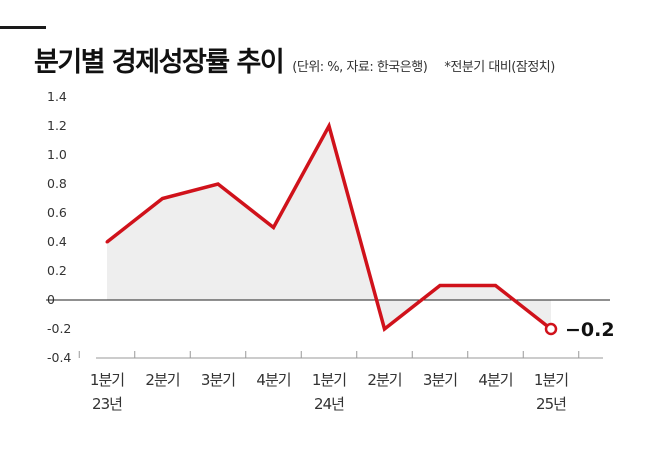  What do you see at coordinates (57, 212) in the screenshot?
I see `y-tick-label: 0.6` at bounding box center [57, 212].